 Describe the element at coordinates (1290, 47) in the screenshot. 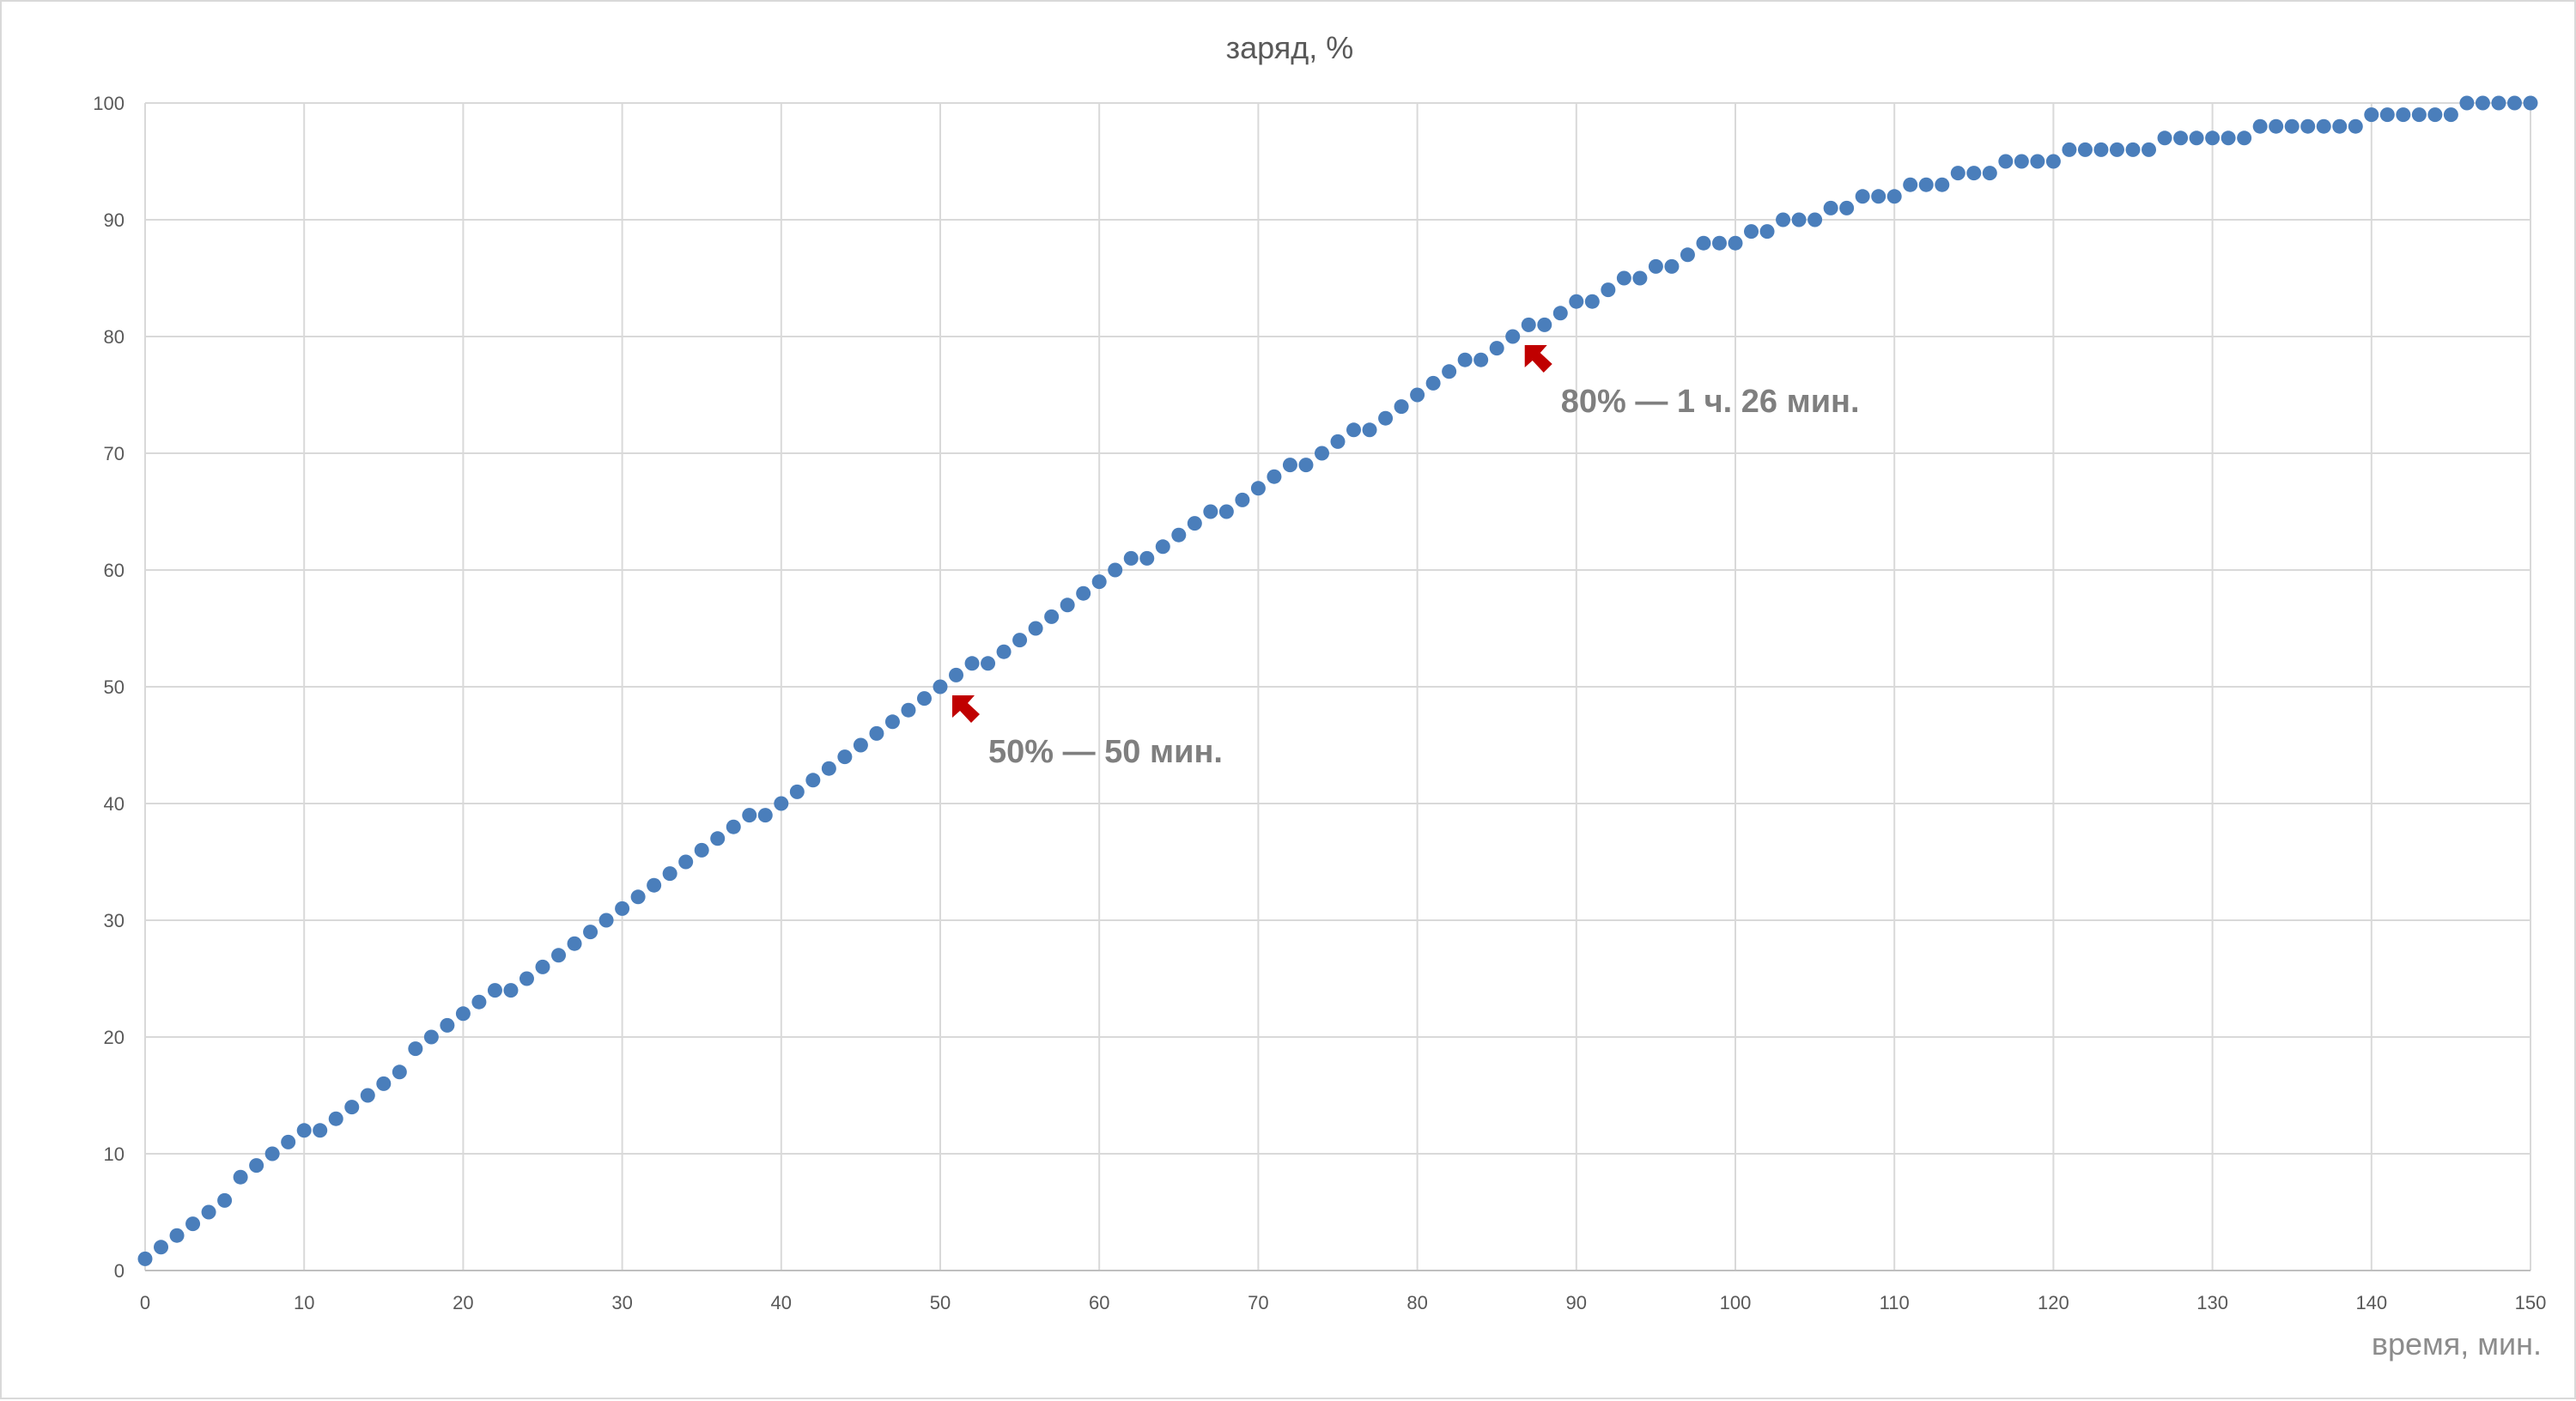

I see `chart-title: заряд, %` at that location.